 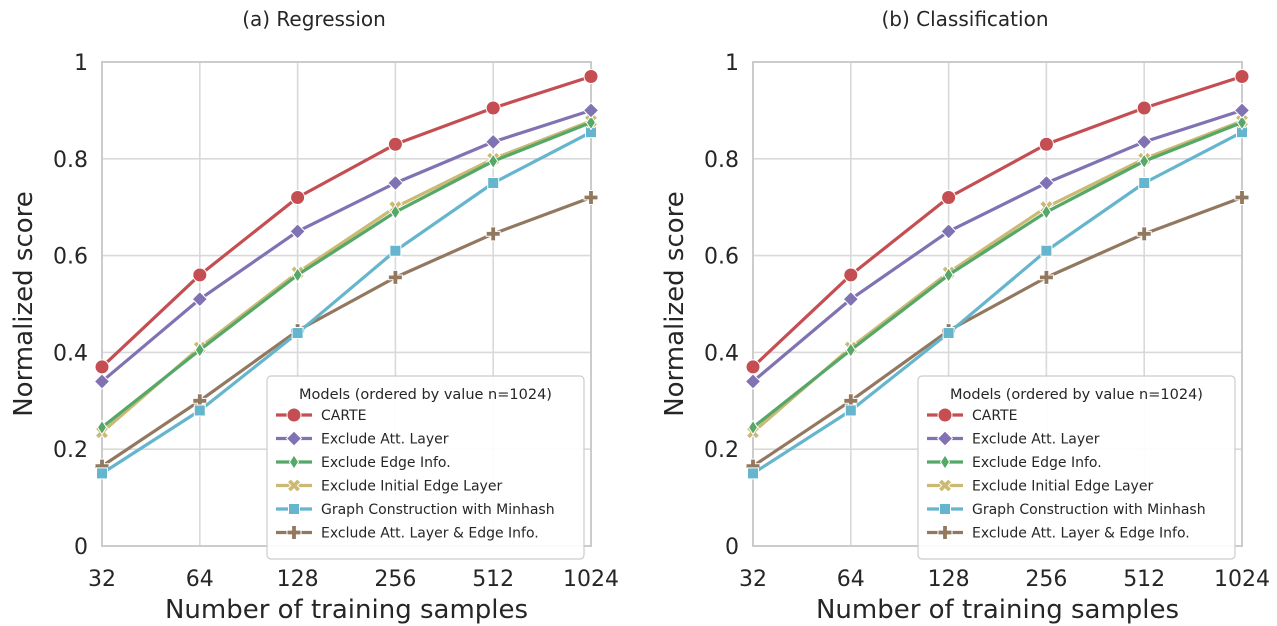 What do you see at coordinates (591, 579) in the screenshot?
I see `x-tick-label: 1024` at bounding box center [591, 579].